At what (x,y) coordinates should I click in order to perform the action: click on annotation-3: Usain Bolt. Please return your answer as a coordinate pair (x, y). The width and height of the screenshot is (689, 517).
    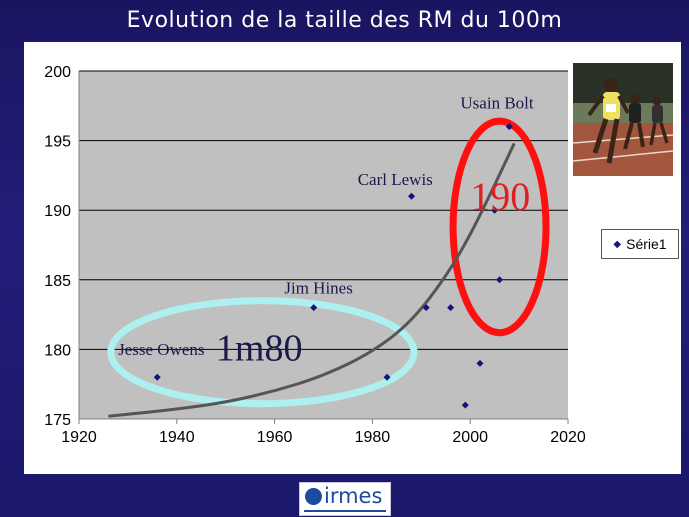
    Looking at the image, I should click on (496, 103).